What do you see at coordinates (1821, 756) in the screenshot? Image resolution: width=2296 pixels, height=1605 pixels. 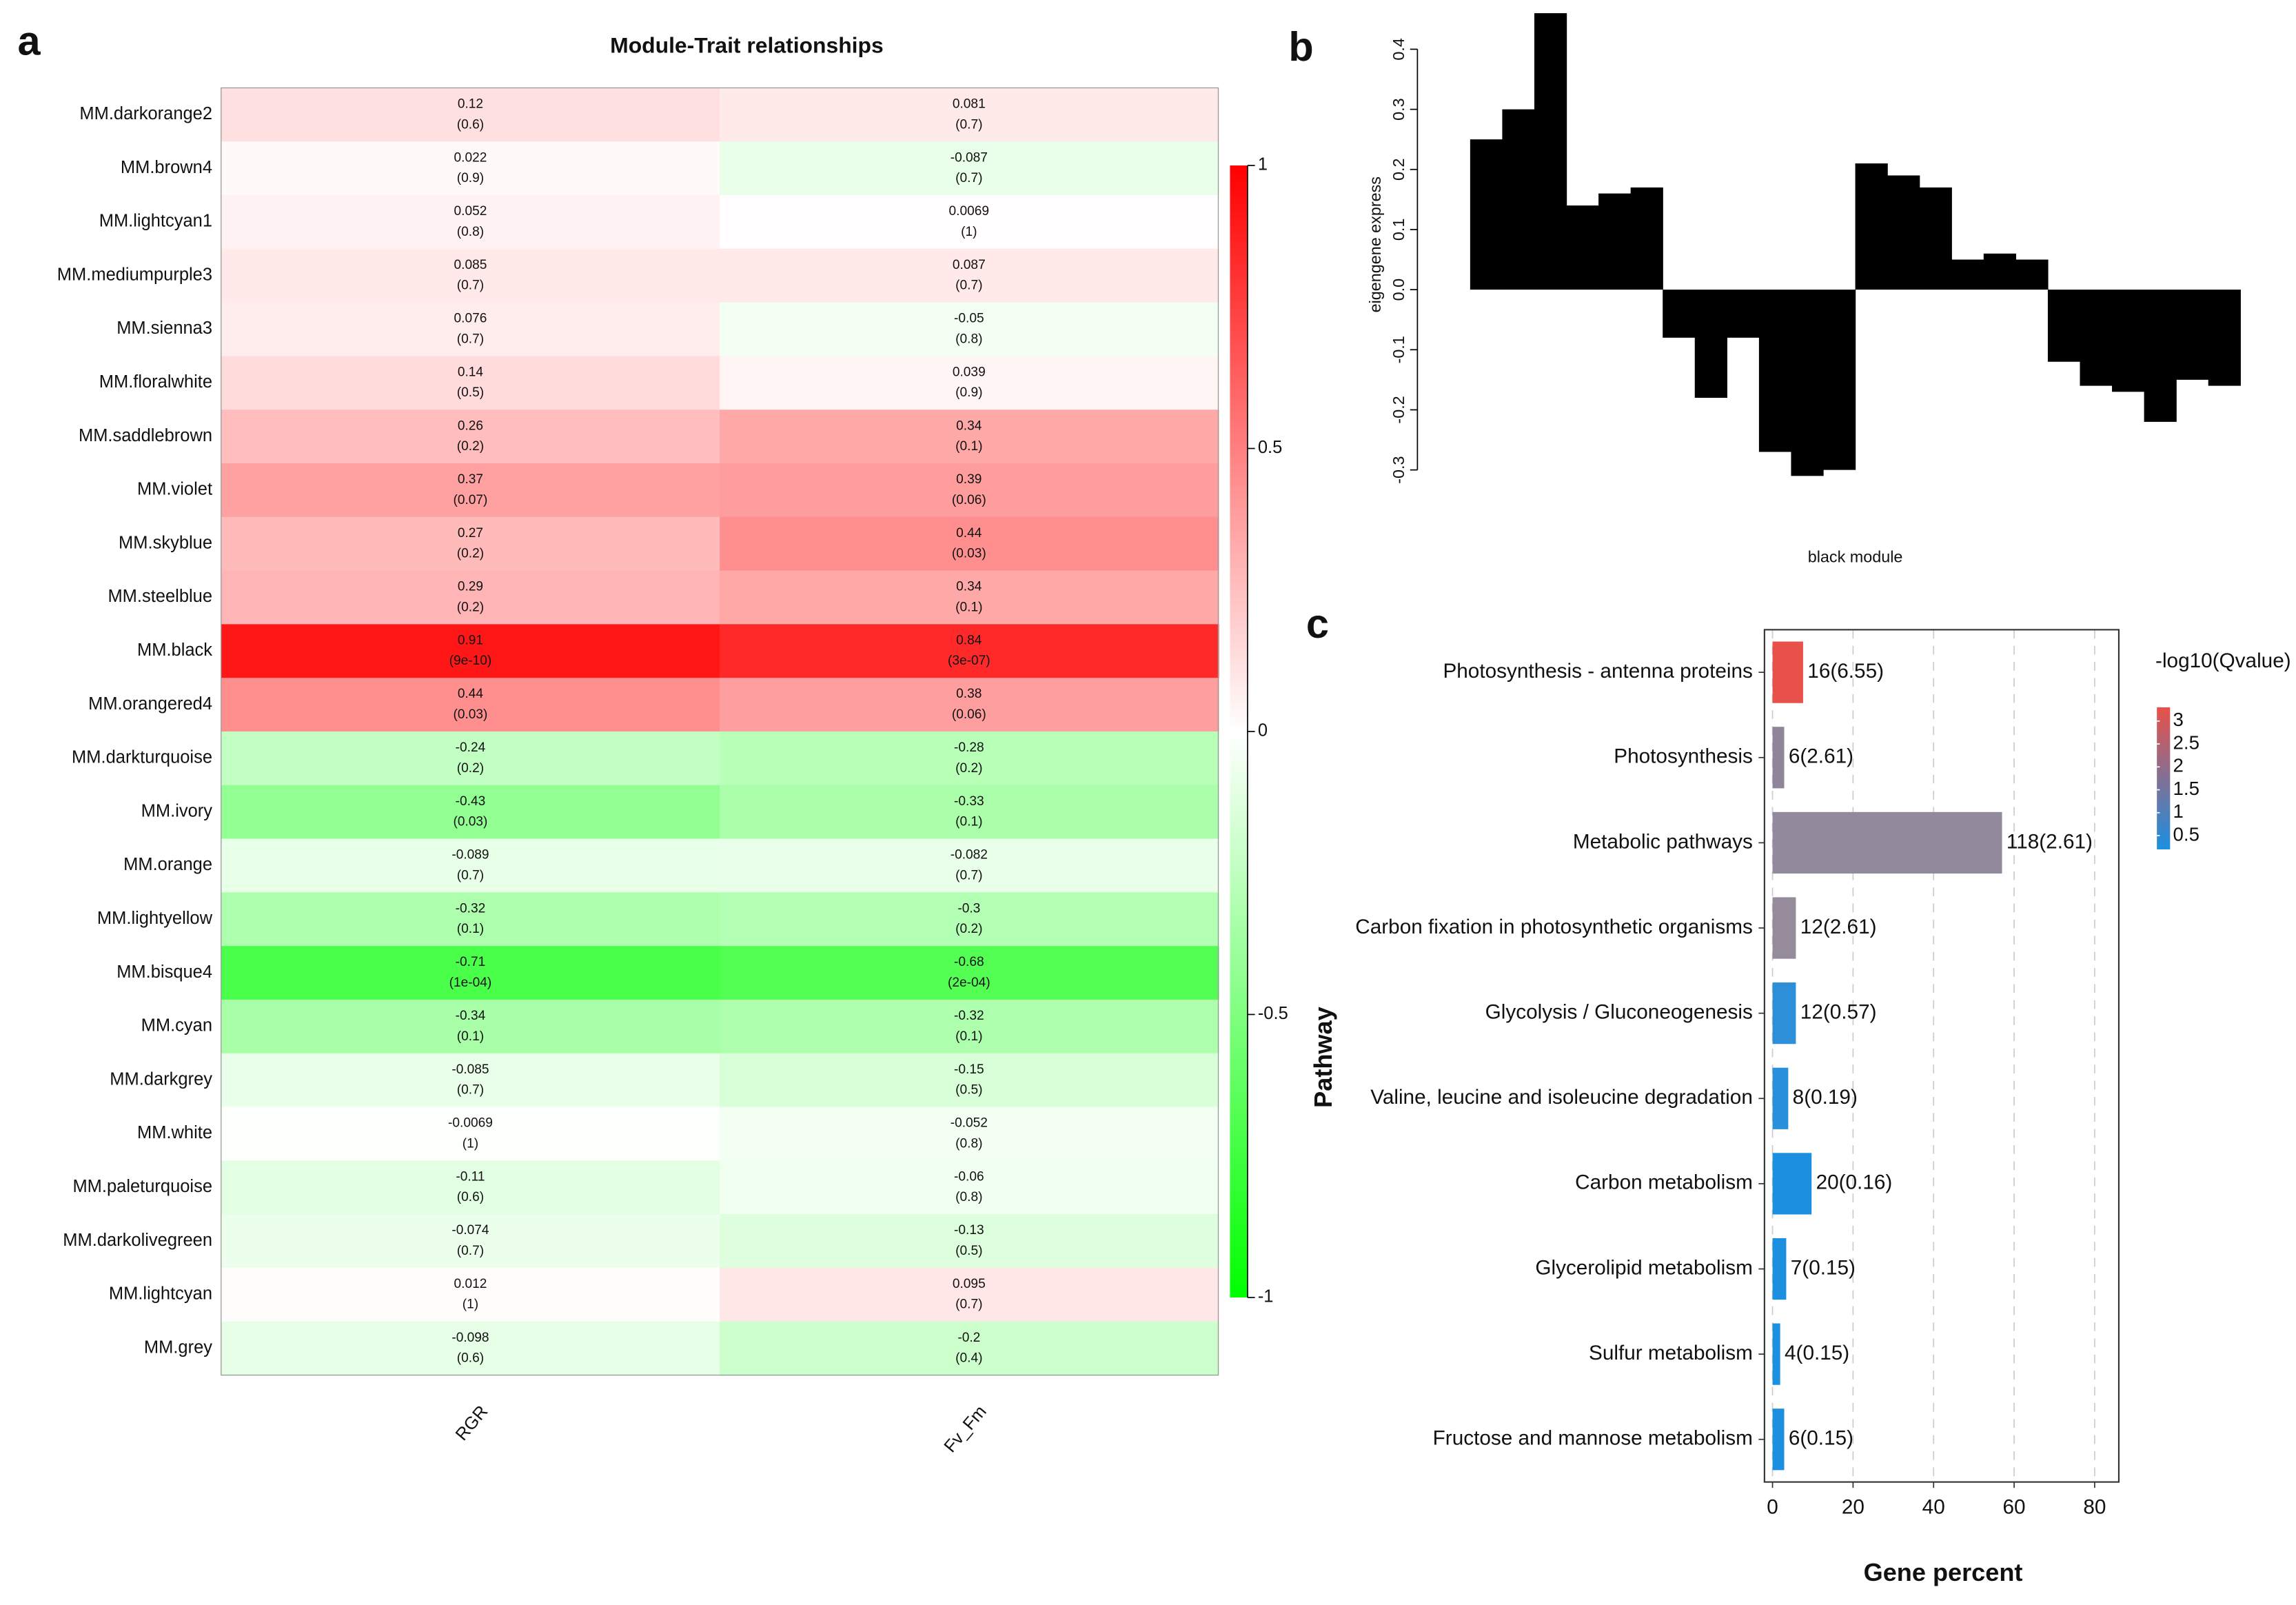 I see `bar-label: 6(2.61)` at bounding box center [1821, 756].